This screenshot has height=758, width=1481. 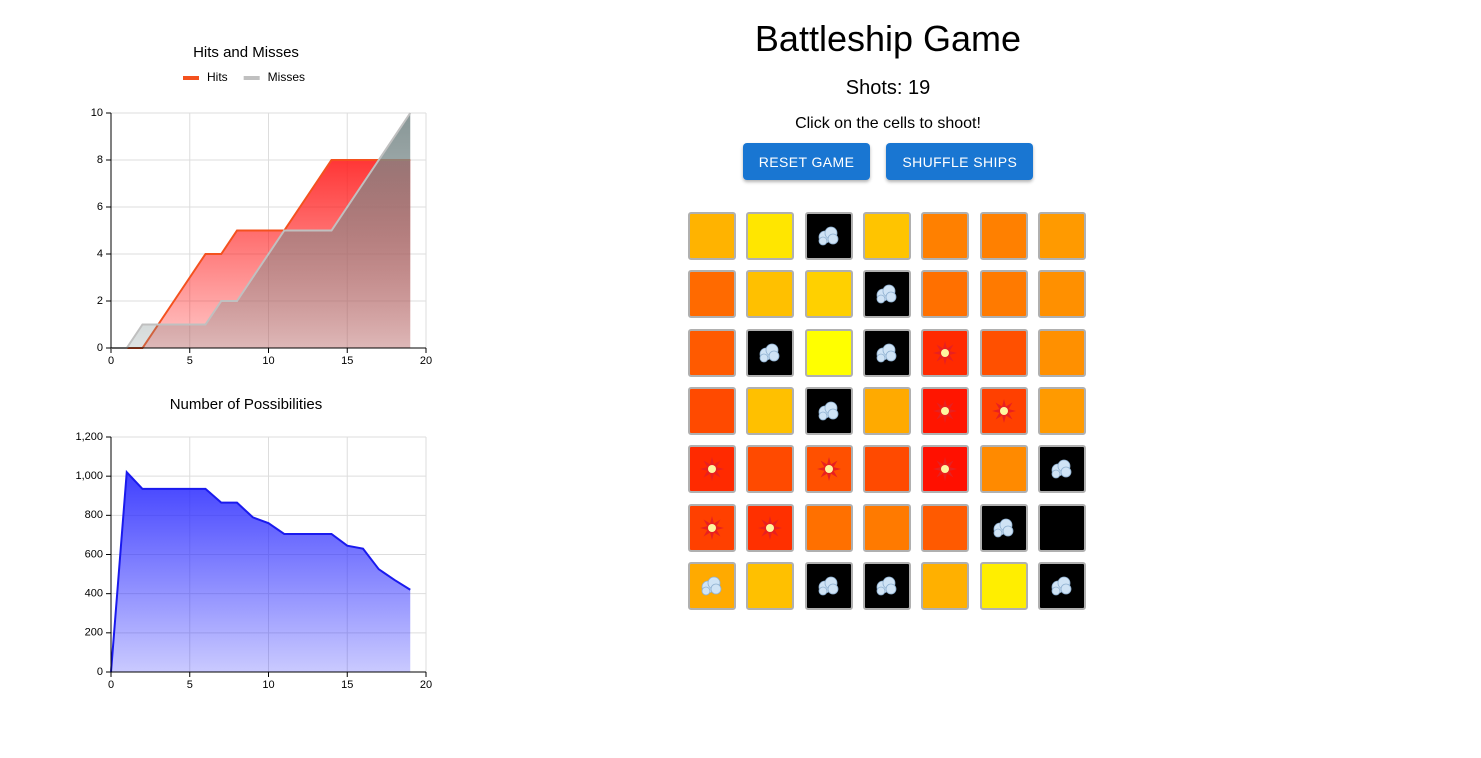 What do you see at coordinates (217, 77) in the screenshot?
I see `legend-label: Hits` at bounding box center [217, 77].